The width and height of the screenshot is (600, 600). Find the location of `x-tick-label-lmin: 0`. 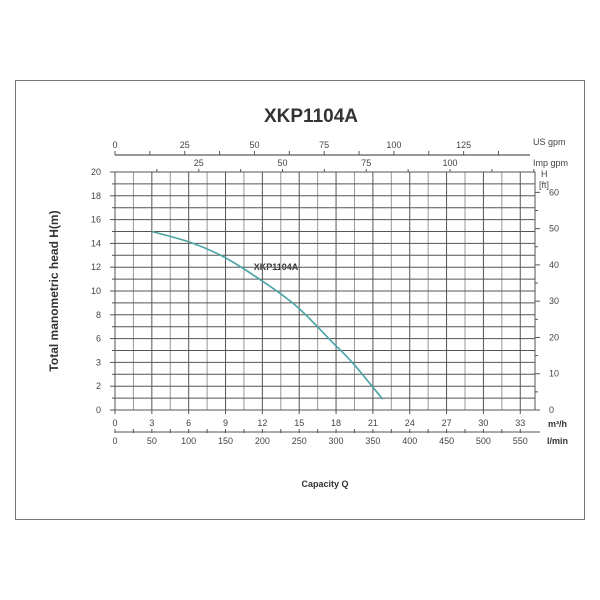

x-tick-label-lmin: 0 is located at coordinates (114, 441).